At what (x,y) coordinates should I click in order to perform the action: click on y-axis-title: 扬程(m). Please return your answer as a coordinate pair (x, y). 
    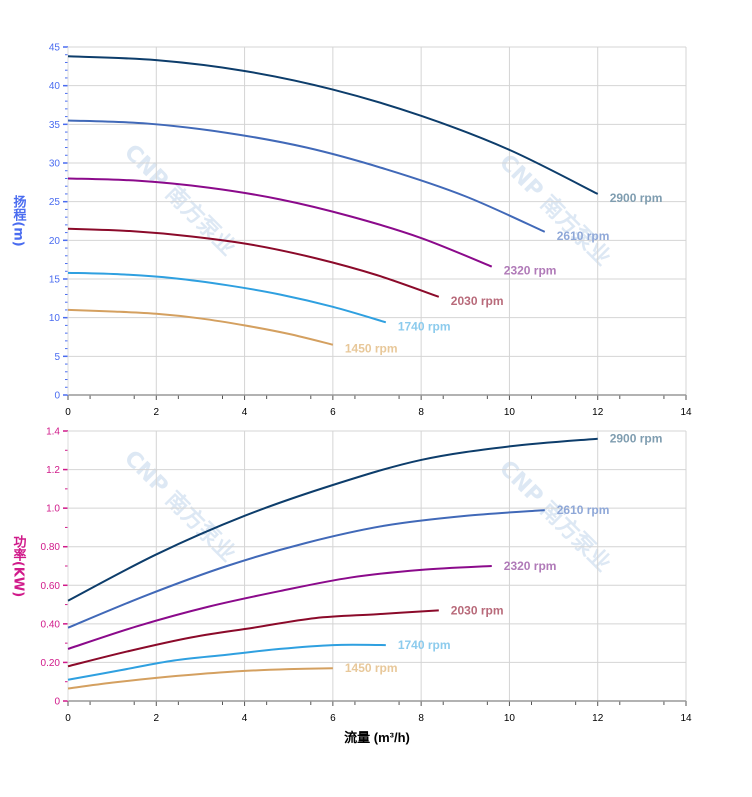
    Looking at the image, I should click on (19, 221).